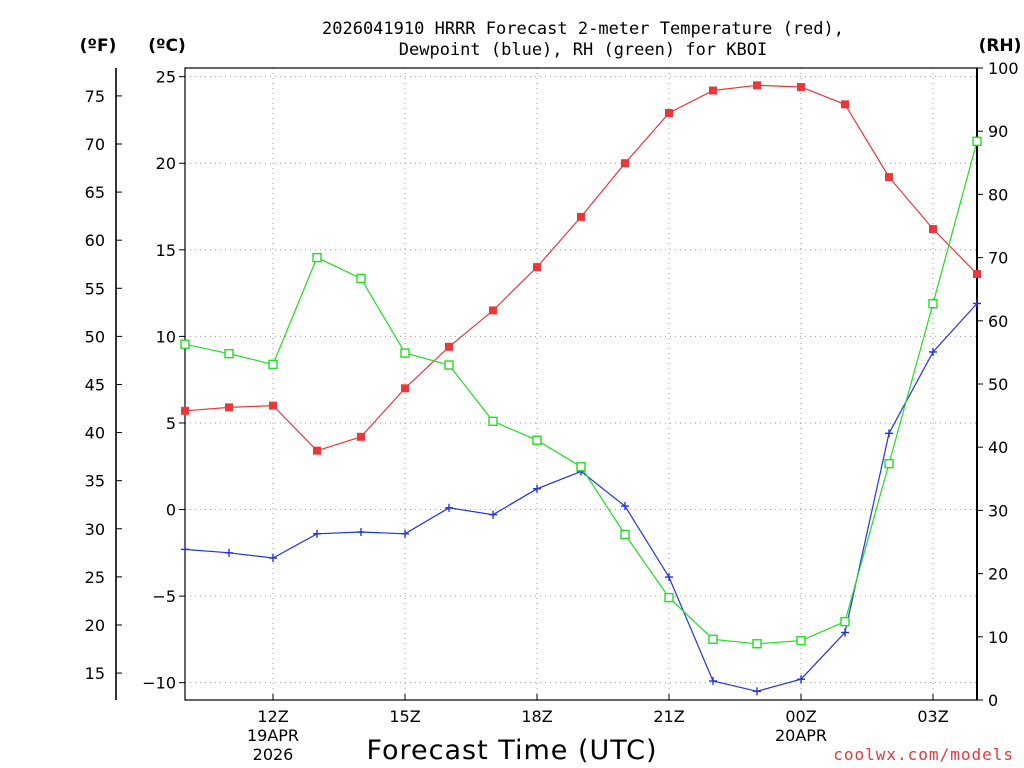 The height and width of the screenshot is (768, 1024). Describe the element at coordinates (998, 258) in the screenshot. I see `rh-tick-label-3: 70` at that location.